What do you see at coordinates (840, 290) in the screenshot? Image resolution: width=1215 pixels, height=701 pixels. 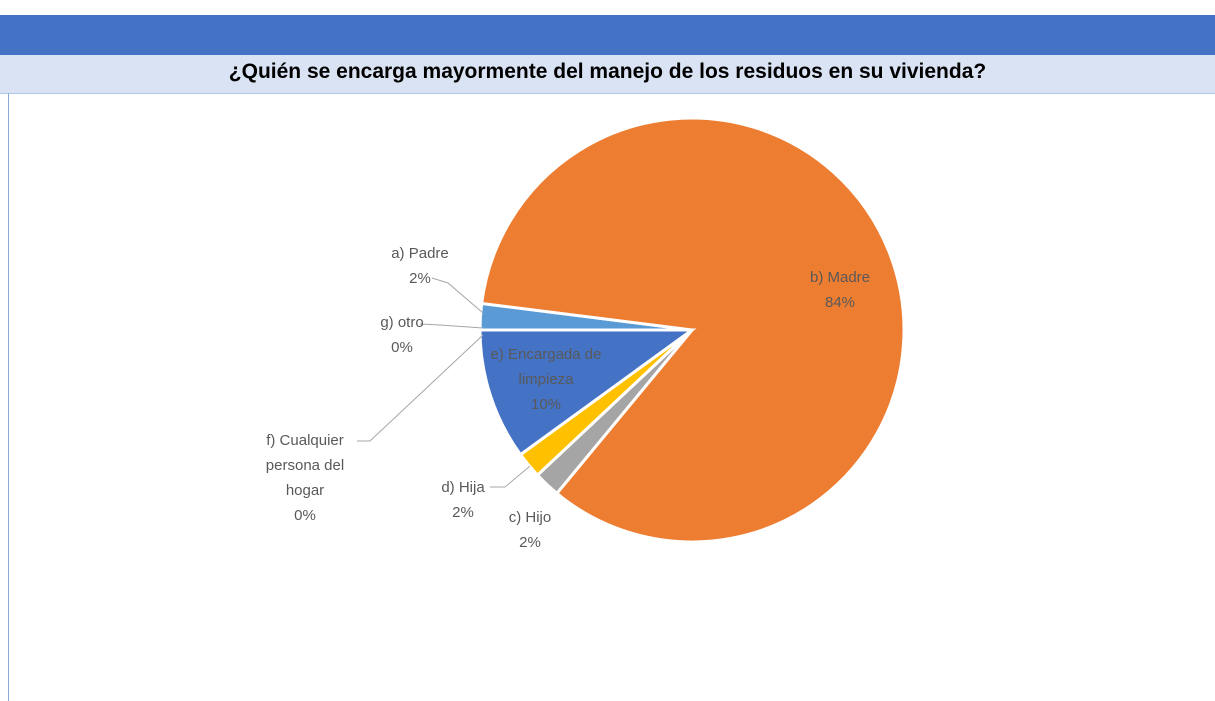 I see `data-label: b) Madre 84%` at bounding box center [840, 290].